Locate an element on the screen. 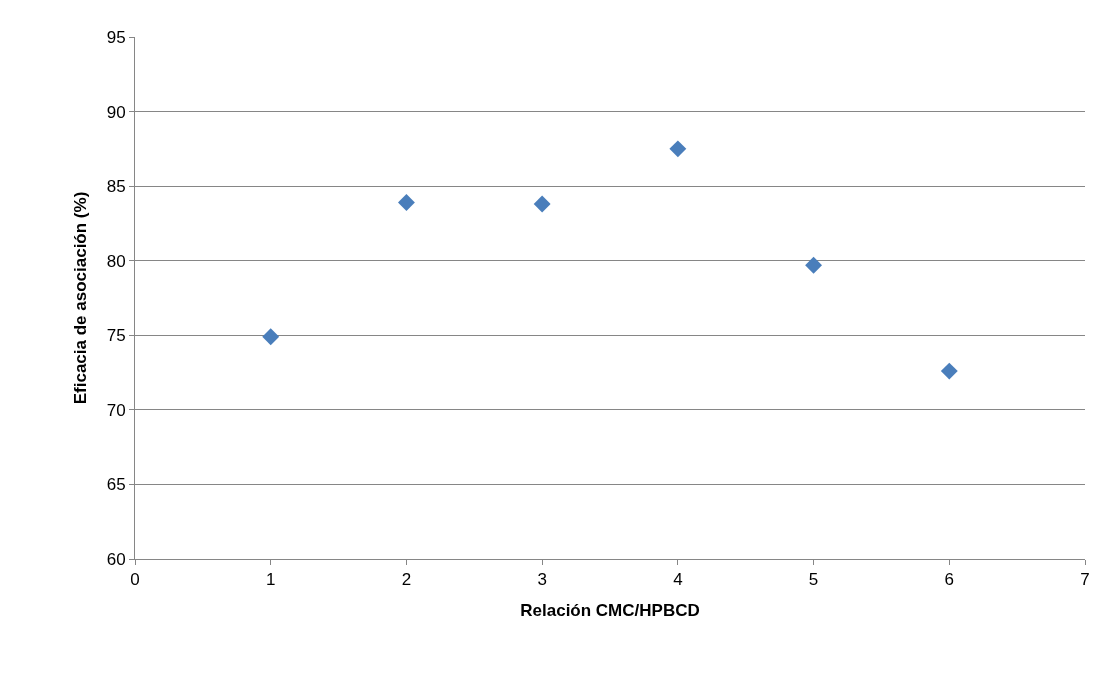 This screenshot has height=677, width=1119. x-tick-label: 0 is located at coordinates (135, 580).